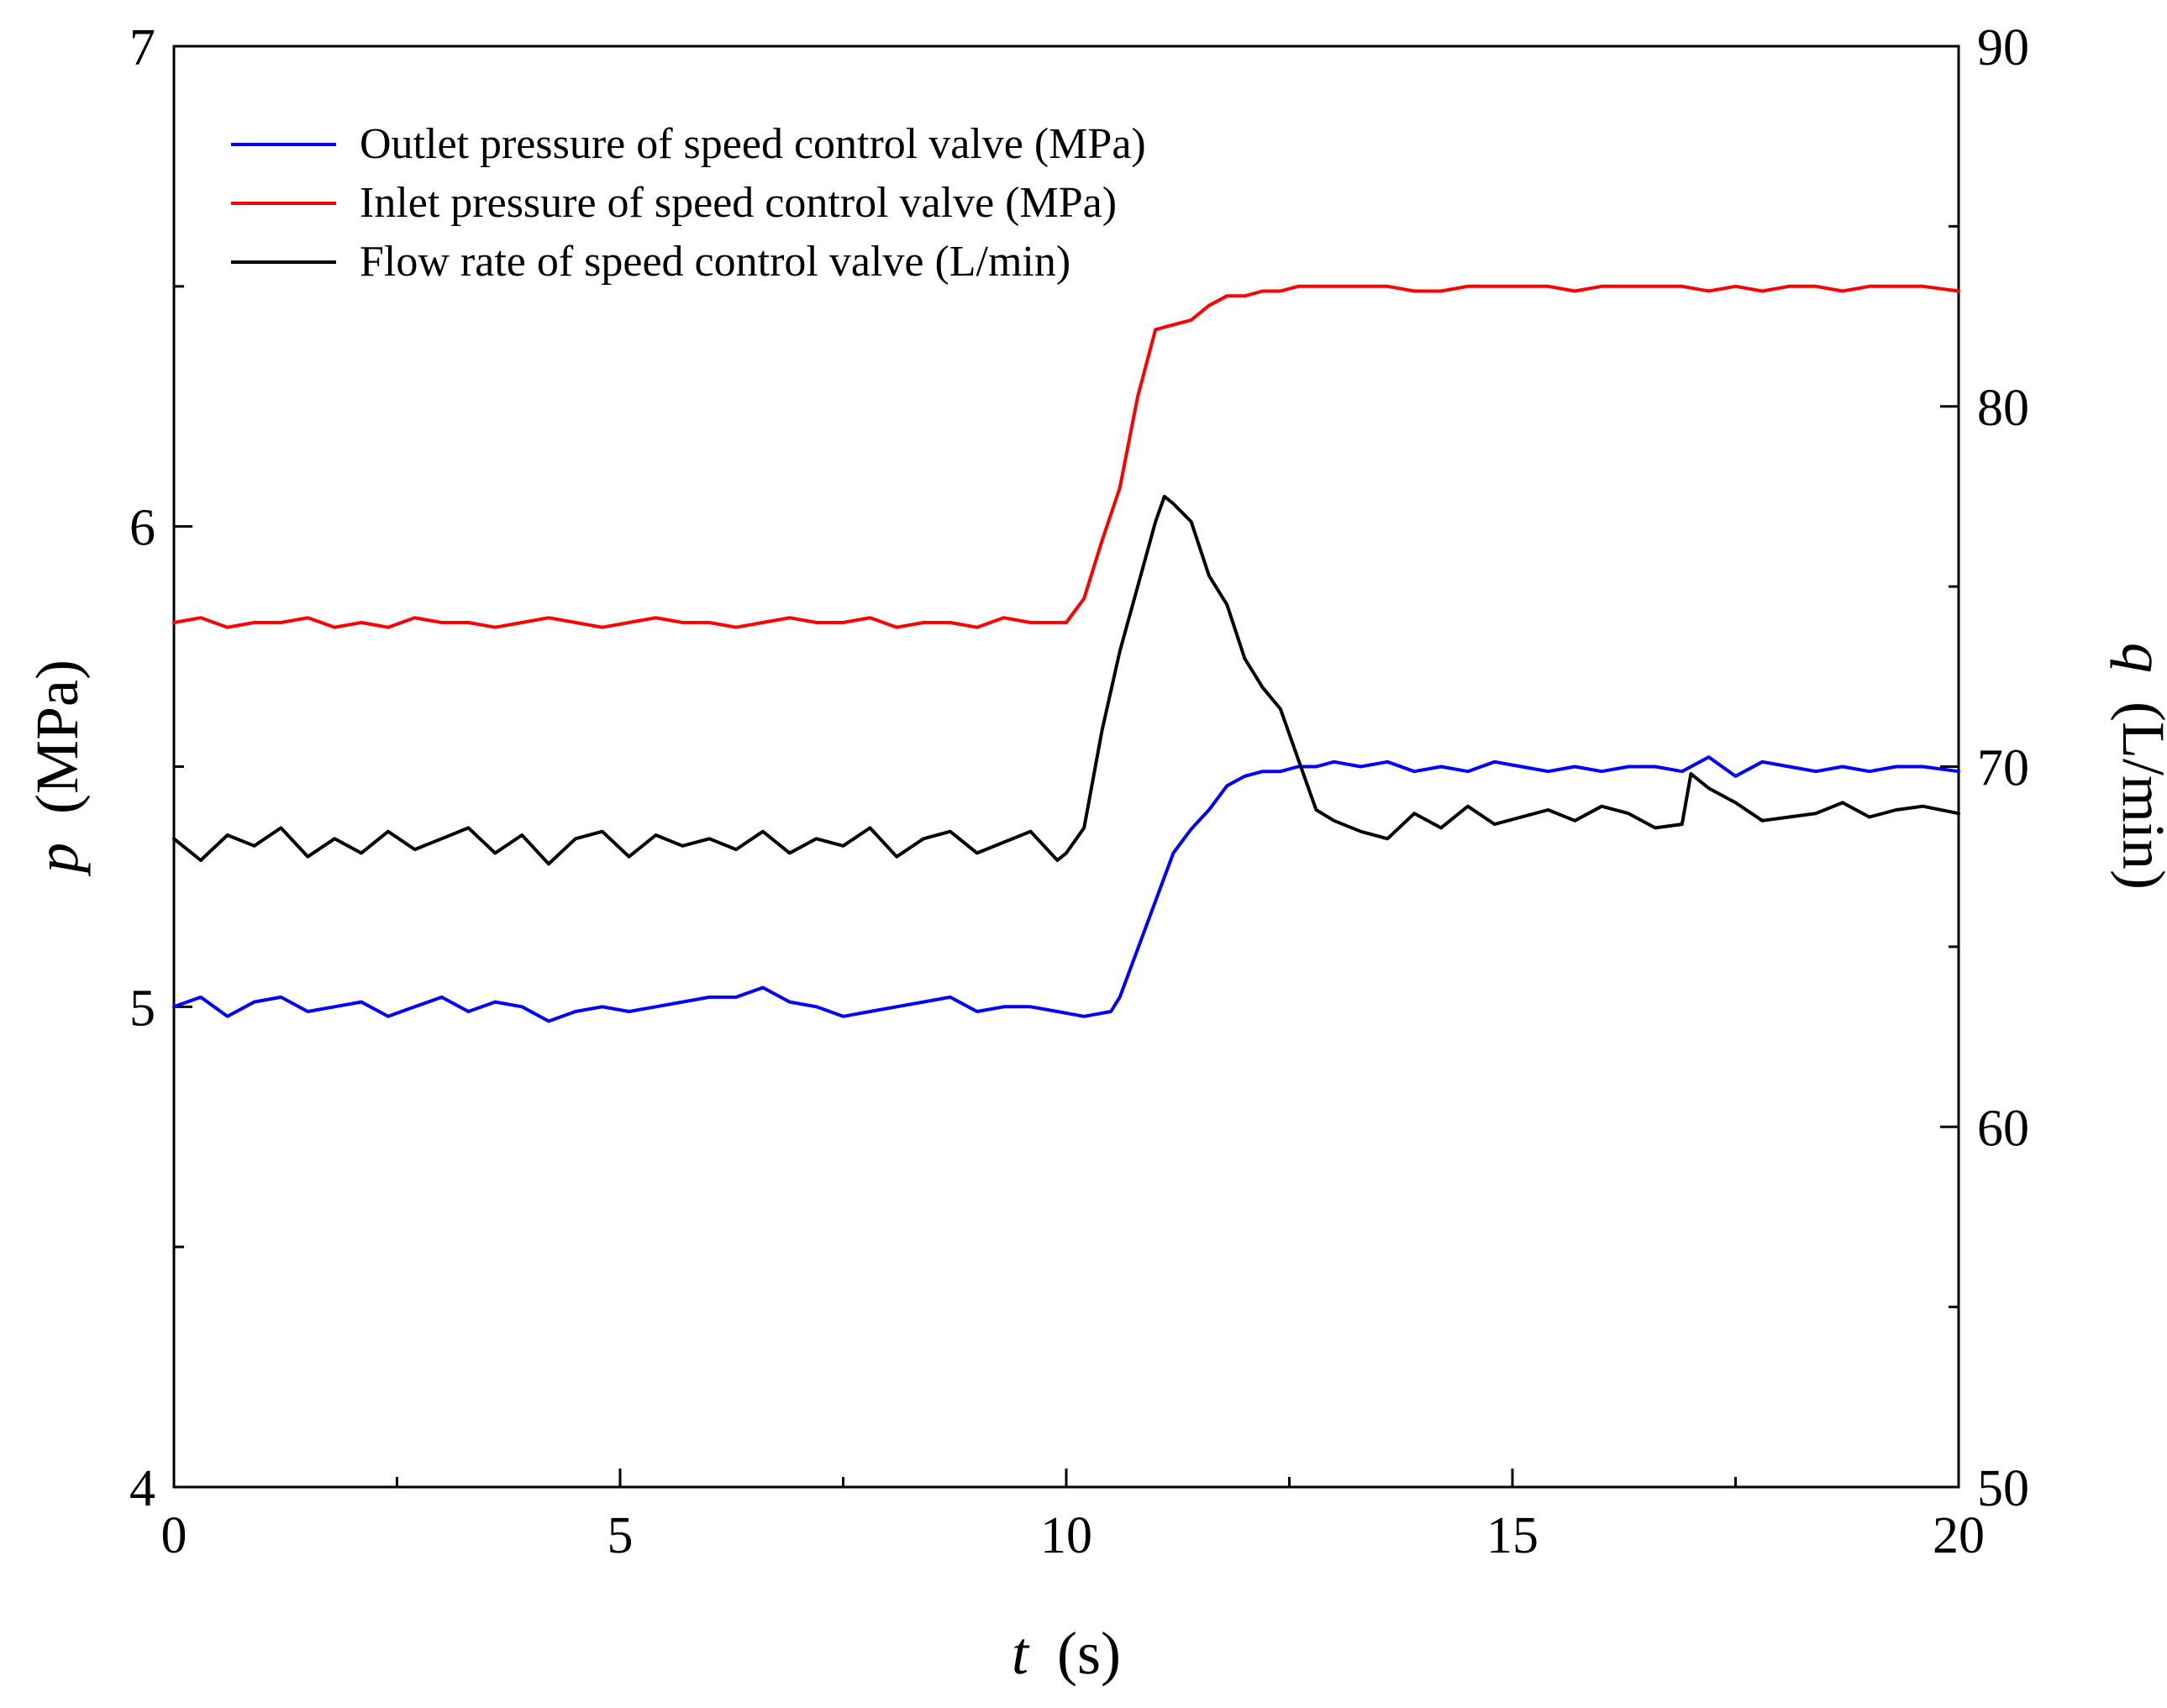 This screenshot has height=1708, width=2167. Describe the element at coordinates (621, 1535) in the screenshot. I see `x-tick-label: 5` at that location.